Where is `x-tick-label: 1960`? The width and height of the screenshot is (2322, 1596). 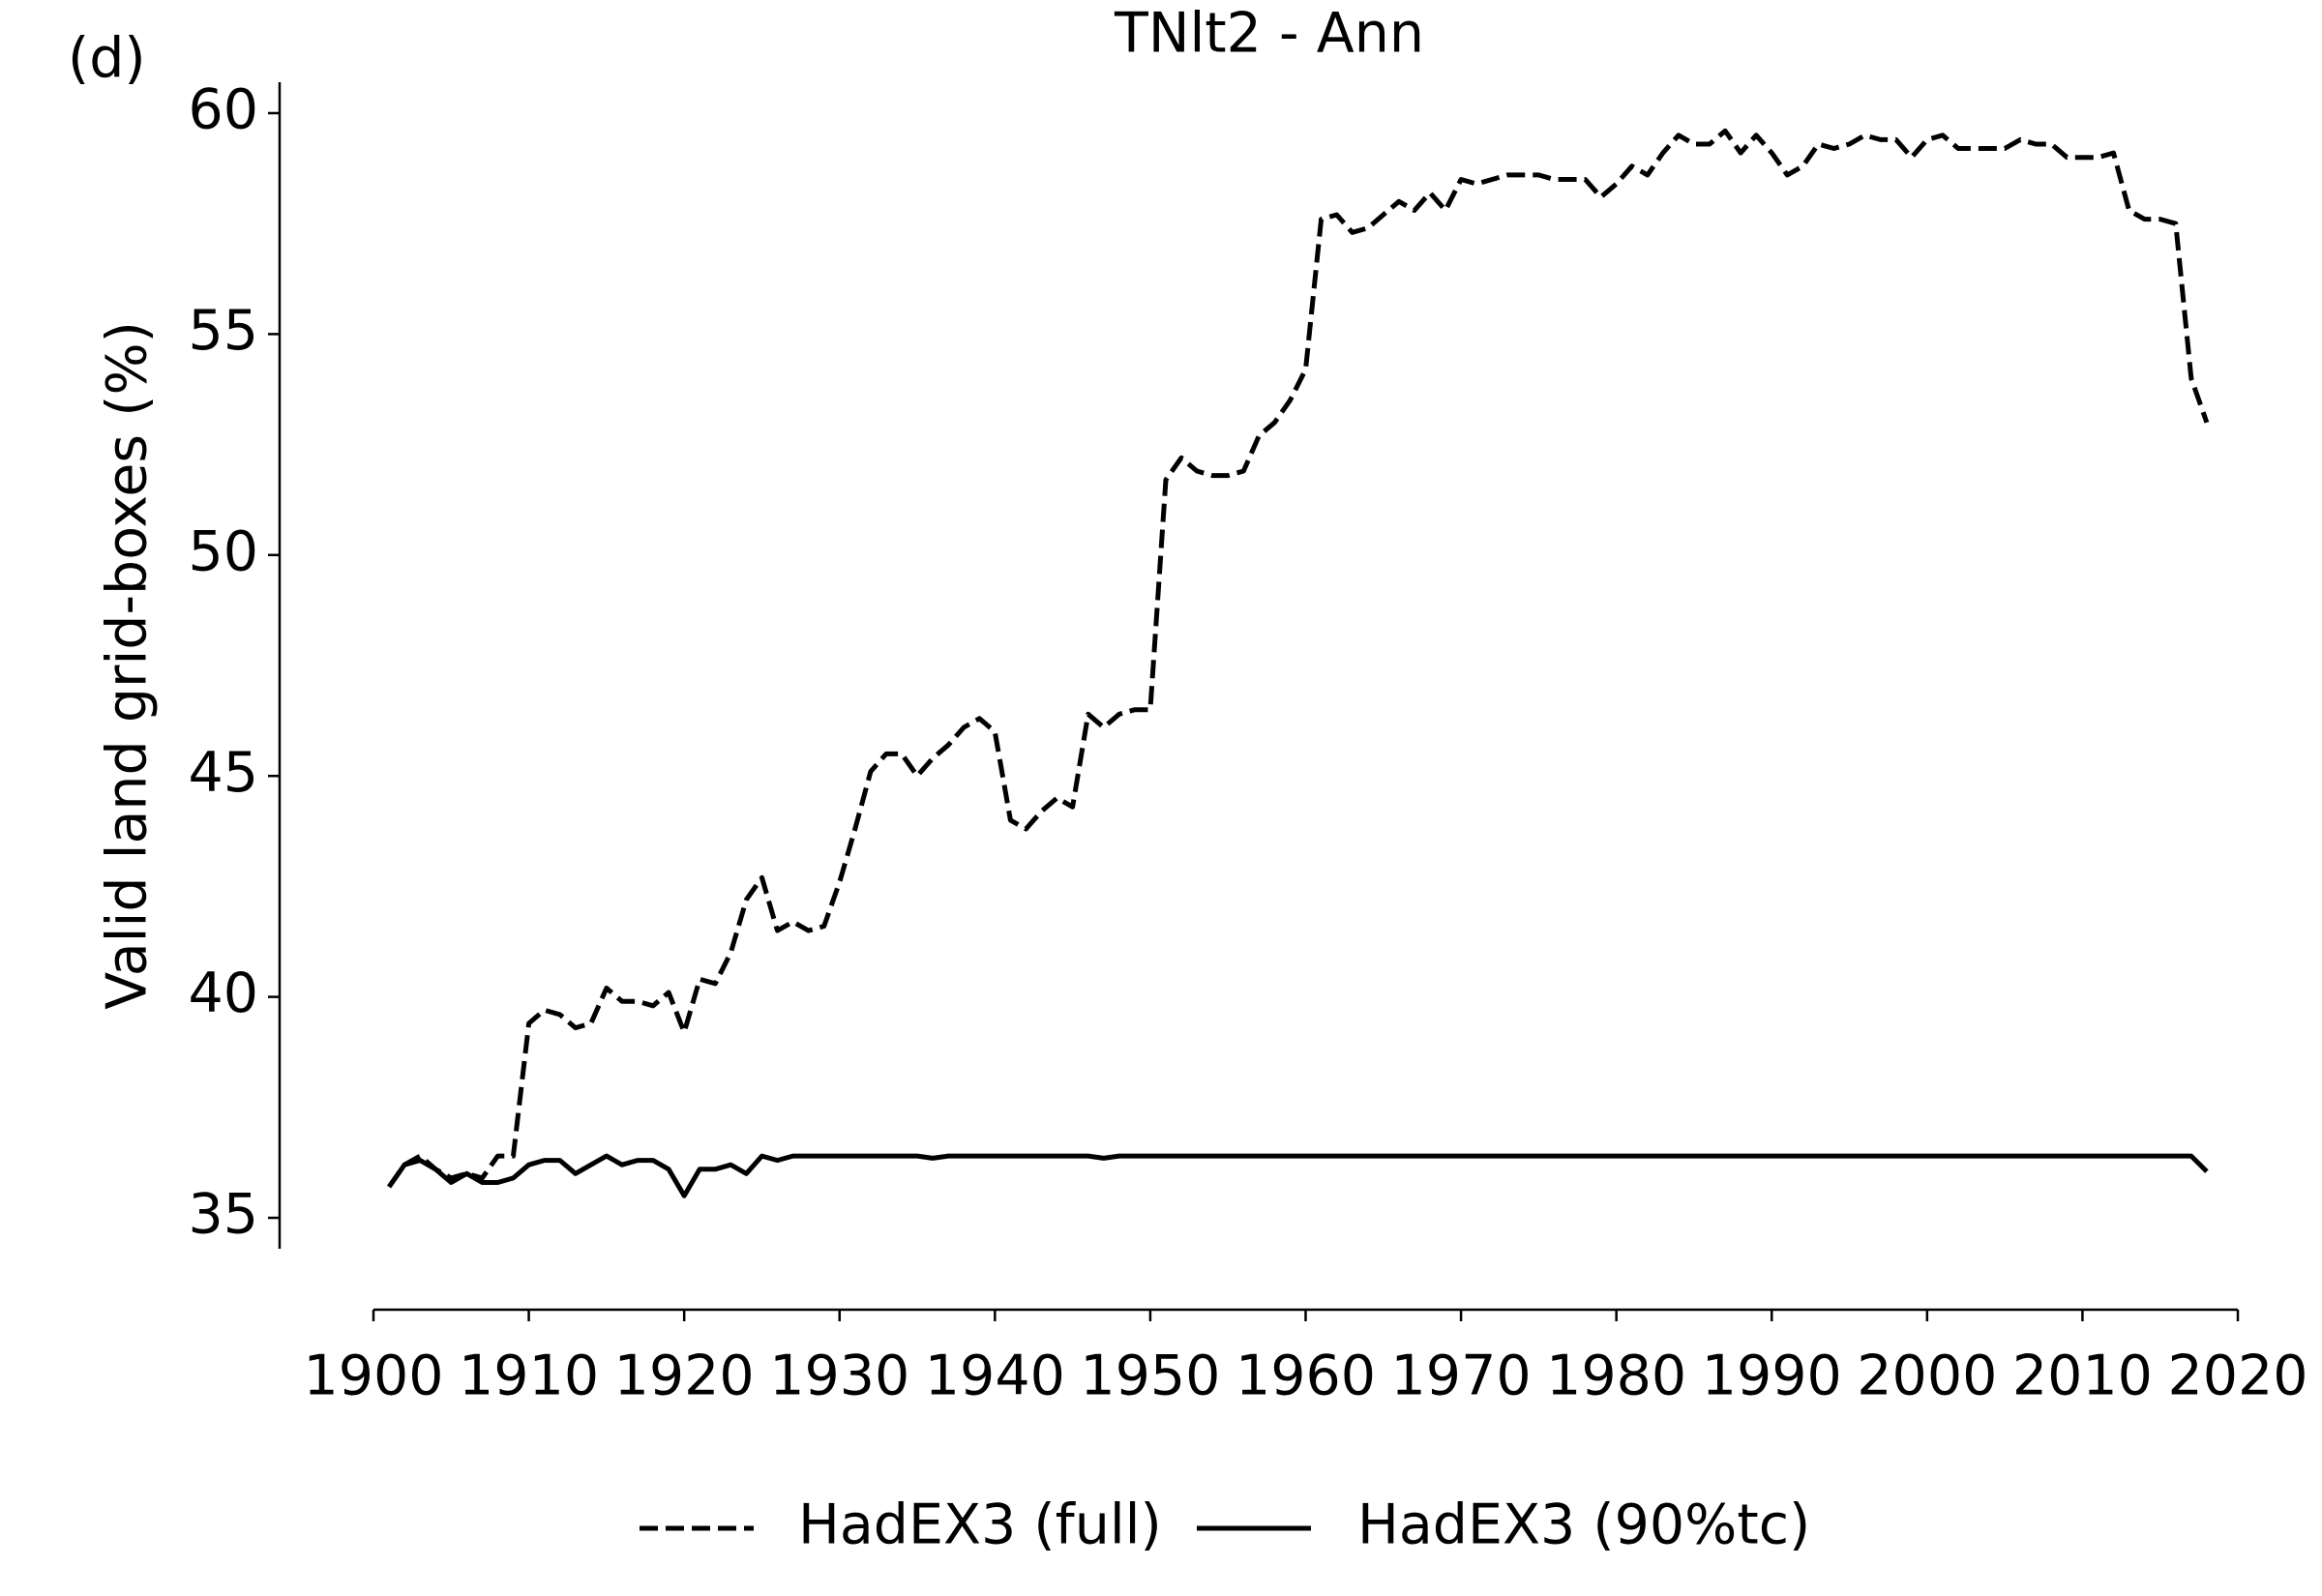 x-tick-label: 1960 is located at coordinates (1305, 1376).